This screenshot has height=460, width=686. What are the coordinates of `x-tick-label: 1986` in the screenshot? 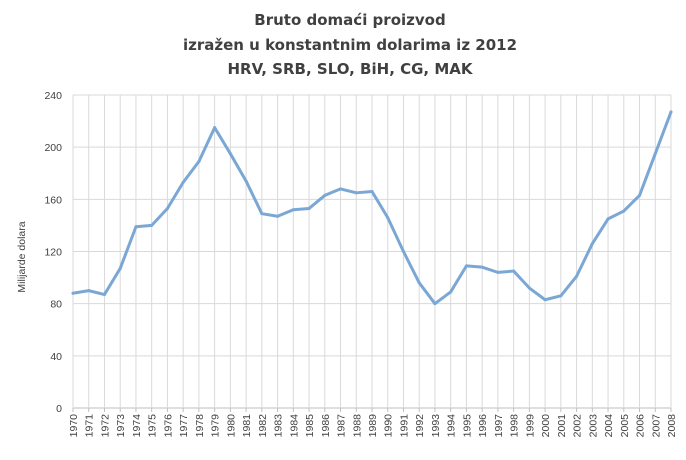 It's located at (326, 426).